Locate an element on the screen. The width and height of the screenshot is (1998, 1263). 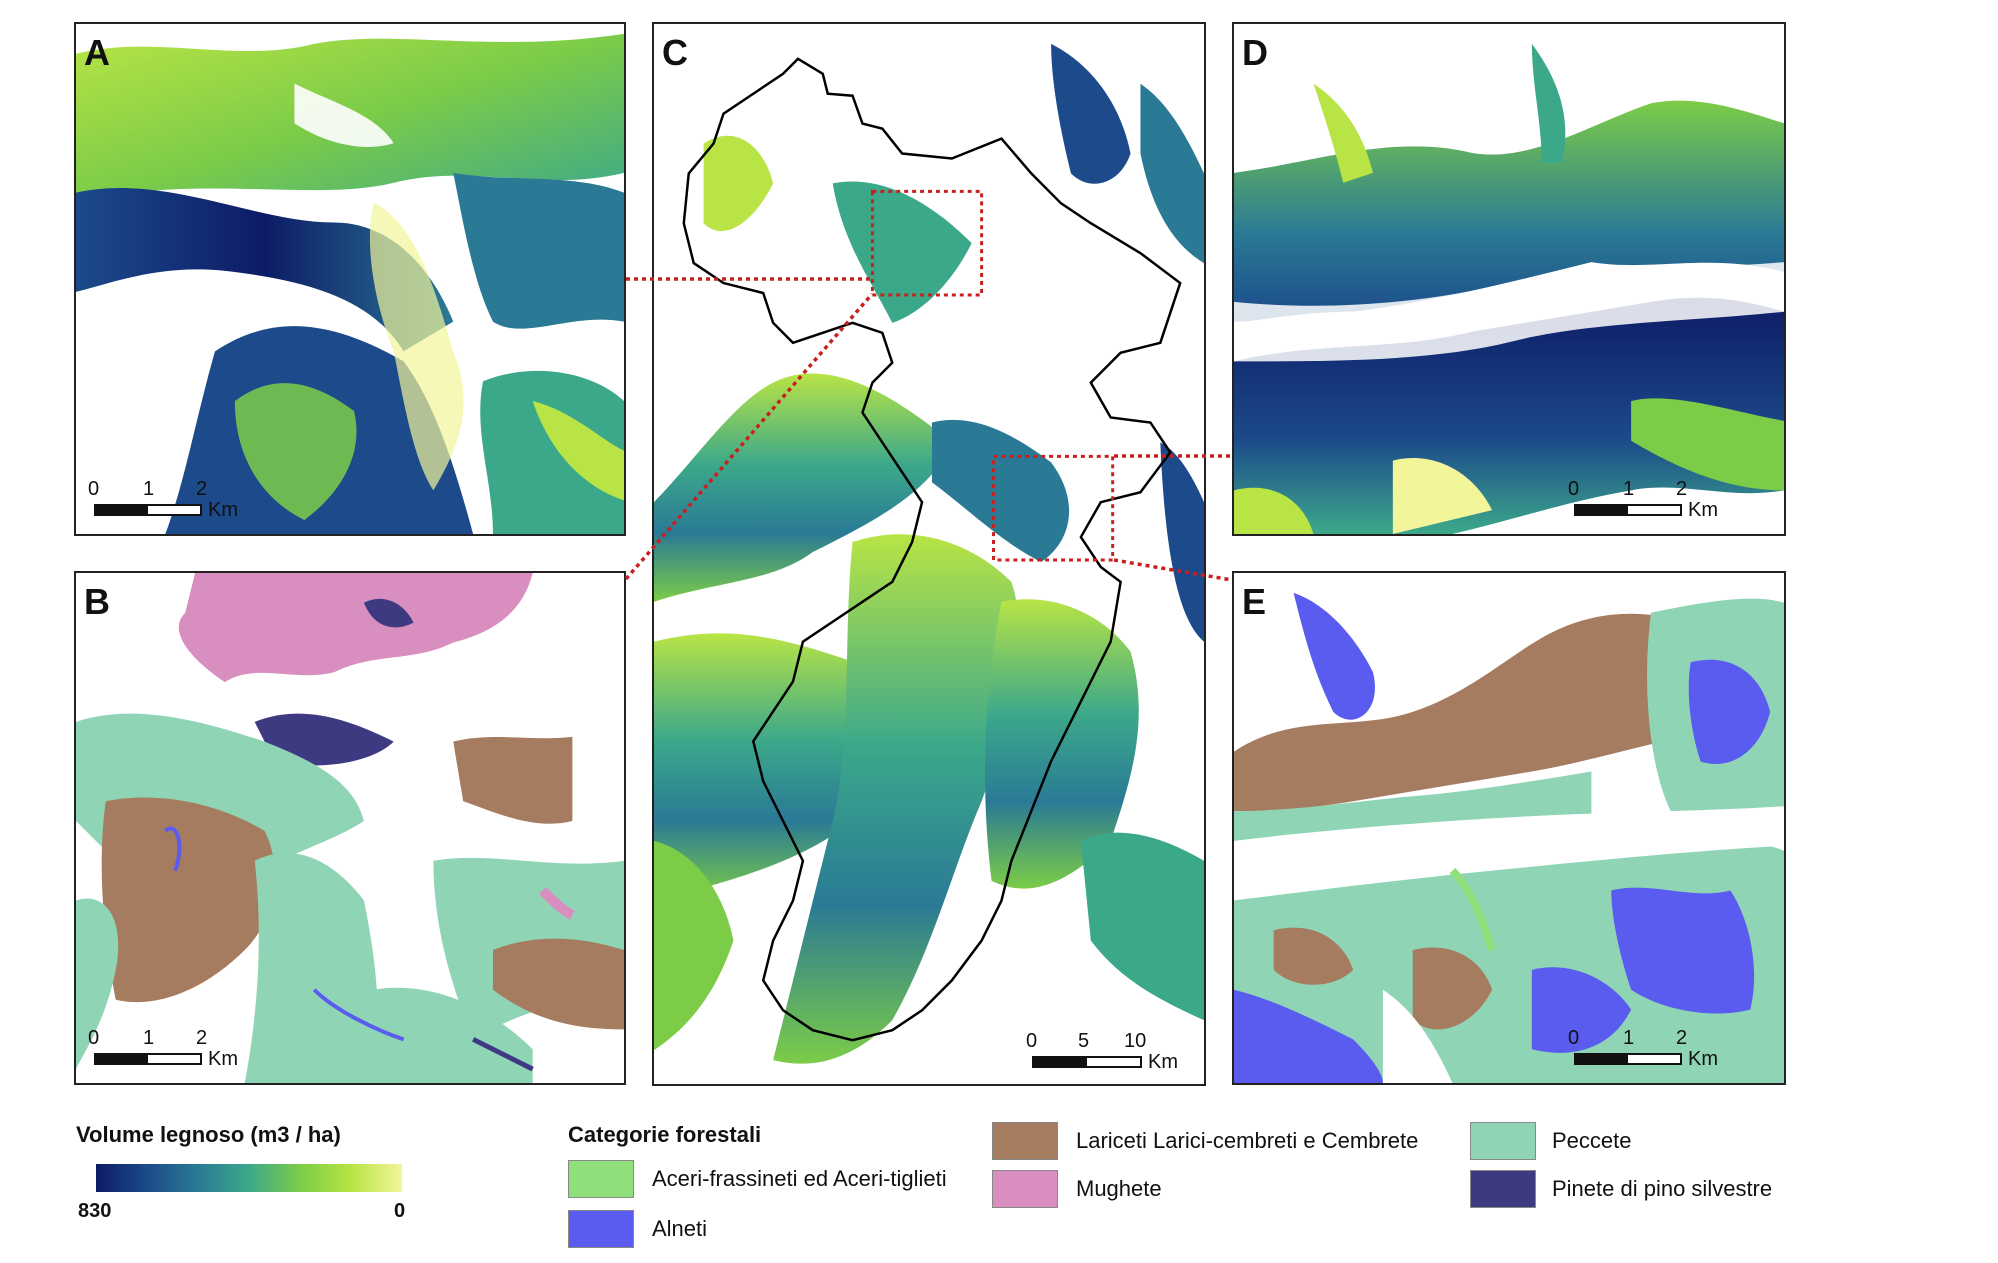
volume-legend-title: Volume legnoso (m3 / ha) is located at coordinates (208, 1134).